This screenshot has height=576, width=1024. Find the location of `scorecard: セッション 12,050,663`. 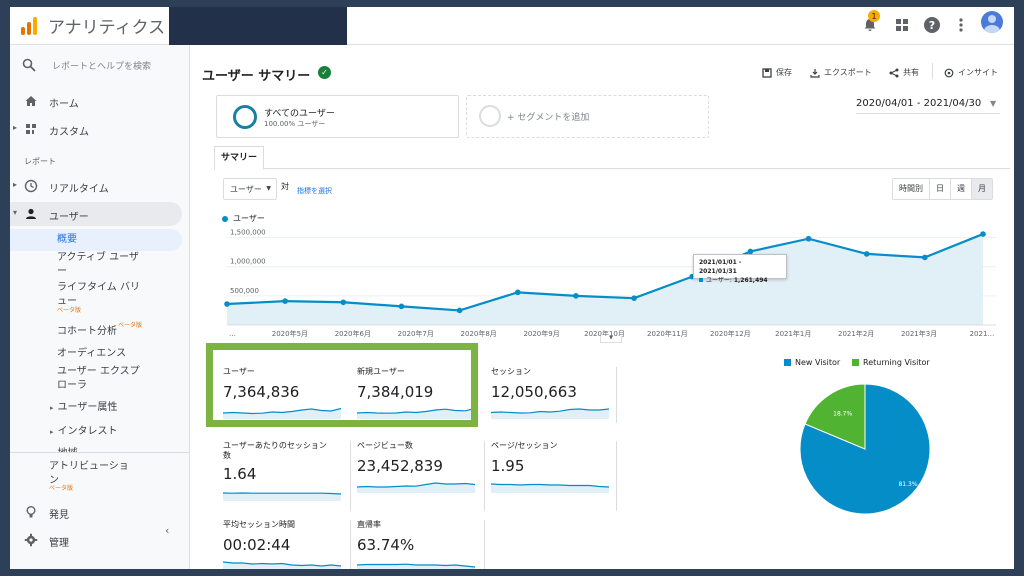

scorecard: セッション 12,050,663 is located at coordinates (549, 395).